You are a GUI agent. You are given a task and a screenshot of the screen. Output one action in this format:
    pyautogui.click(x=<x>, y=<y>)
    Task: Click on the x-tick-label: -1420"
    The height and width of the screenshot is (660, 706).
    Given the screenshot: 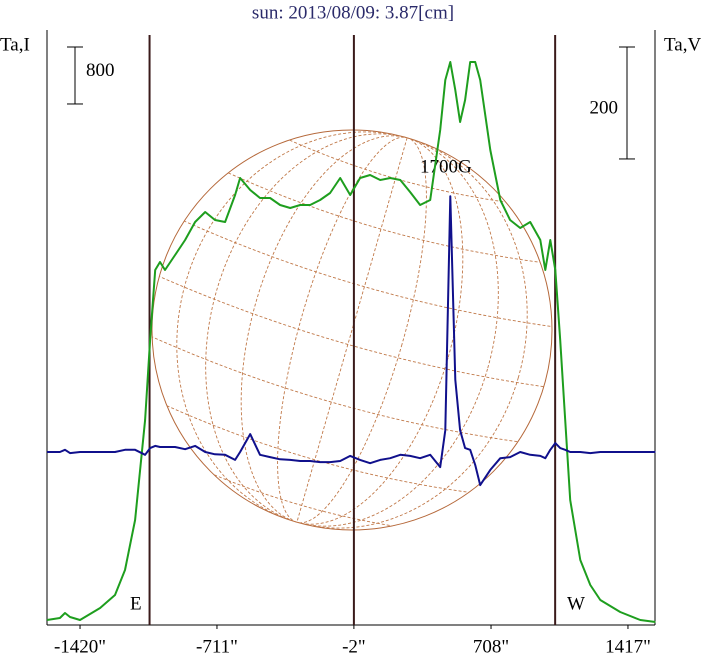 What is the action you would take?
    pyautogui.click(x=80, y=646)
    